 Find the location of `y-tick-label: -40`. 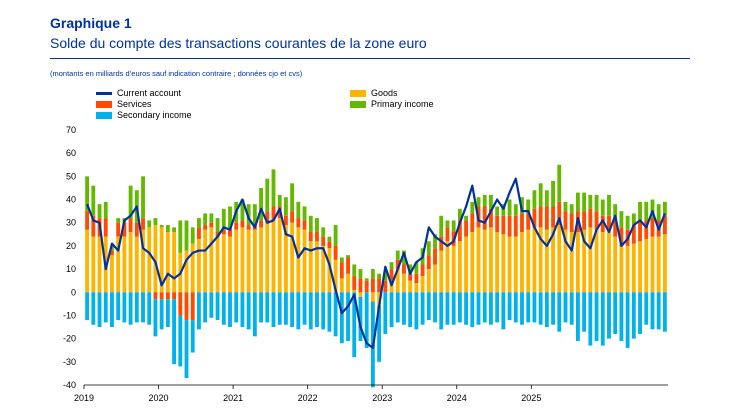

y-tick-label: -40 is located at coordinates (69, 385).